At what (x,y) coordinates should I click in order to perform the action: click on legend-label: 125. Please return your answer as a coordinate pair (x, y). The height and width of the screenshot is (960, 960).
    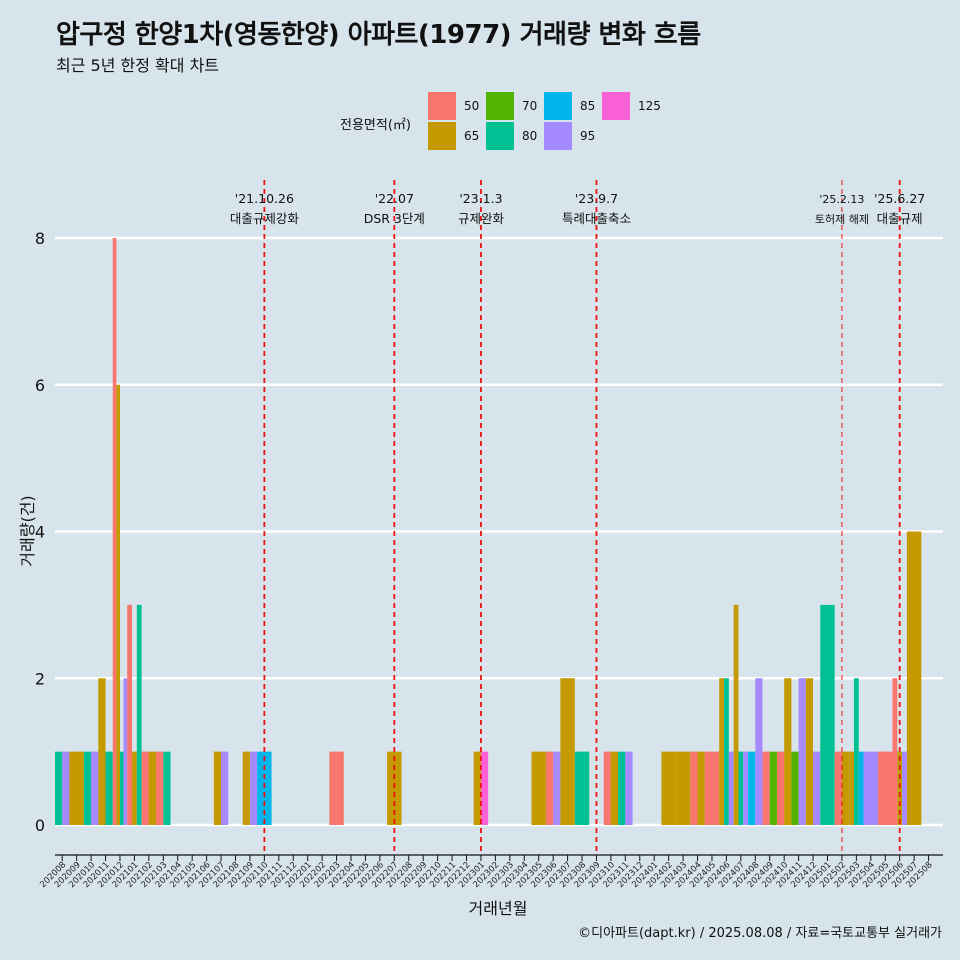
    Looking at the image, I should click on (649, 106).